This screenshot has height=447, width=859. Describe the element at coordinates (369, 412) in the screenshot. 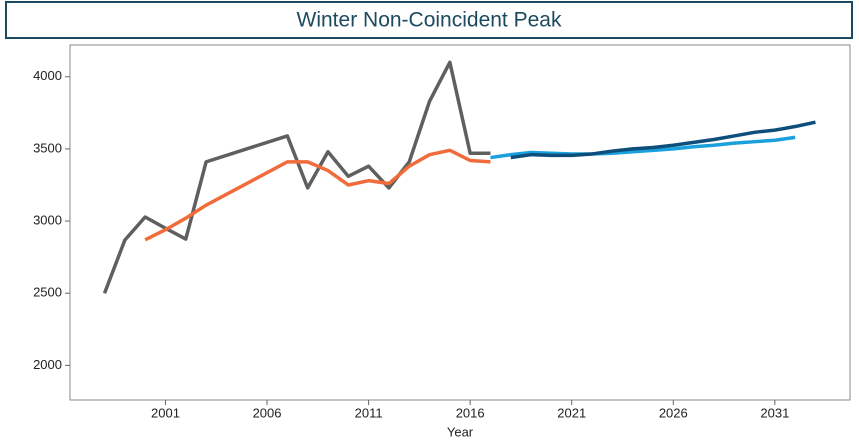

I see `x-tick-label: 2011` at that location.